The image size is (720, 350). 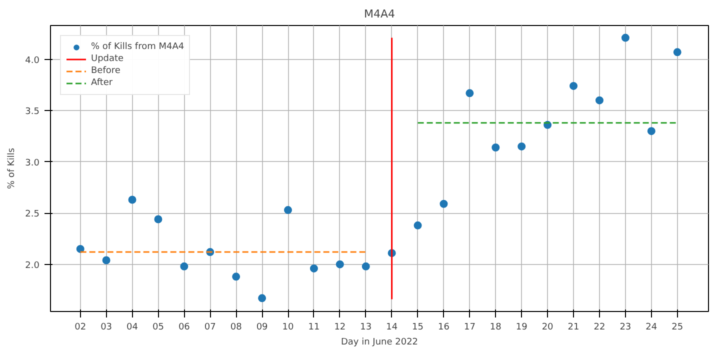 What do you see at coordinates (288, 327) in the screenshot?
I see `x-tick-label: 10` at bounding box center [288, 327].